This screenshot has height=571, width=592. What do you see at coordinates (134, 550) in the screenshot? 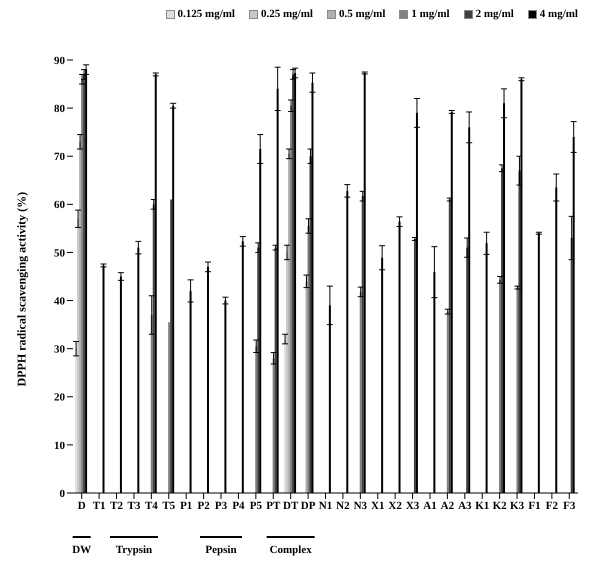
I see `text: Trypsin` at bounding box center [134, 550].